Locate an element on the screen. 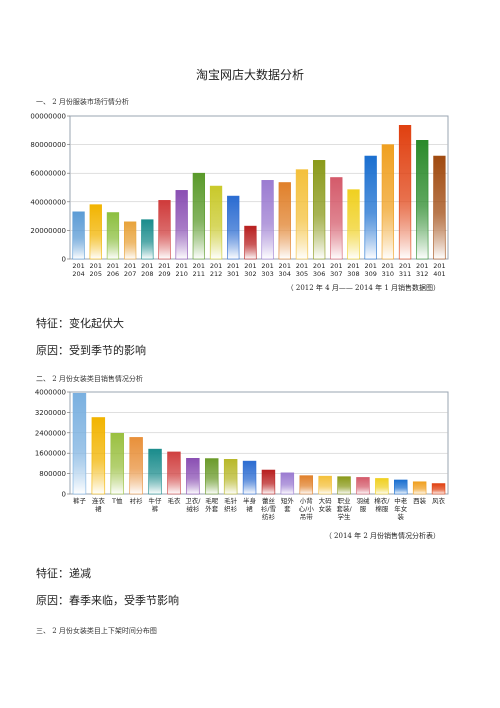 The width and height of the screenshot is (500, 708). x-tick-label: 208 is located at coordinates (147, 274).